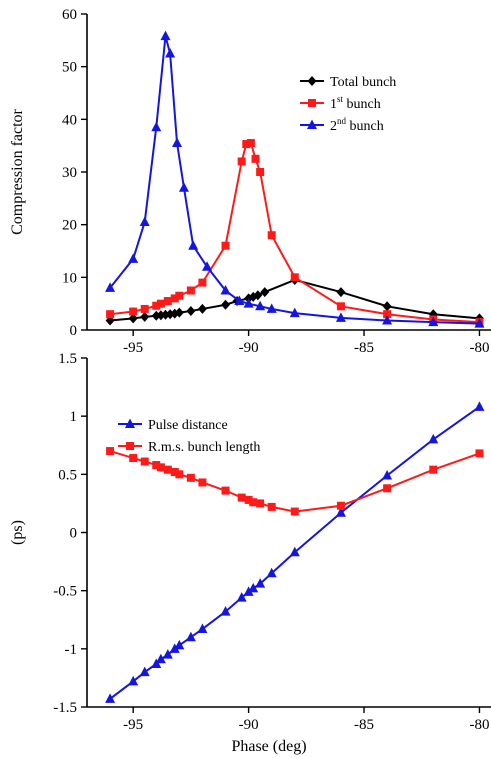 This screenshot has width=491, height=758. I want to click on panel-1-y-tick-label: 30, so click(69, 173).